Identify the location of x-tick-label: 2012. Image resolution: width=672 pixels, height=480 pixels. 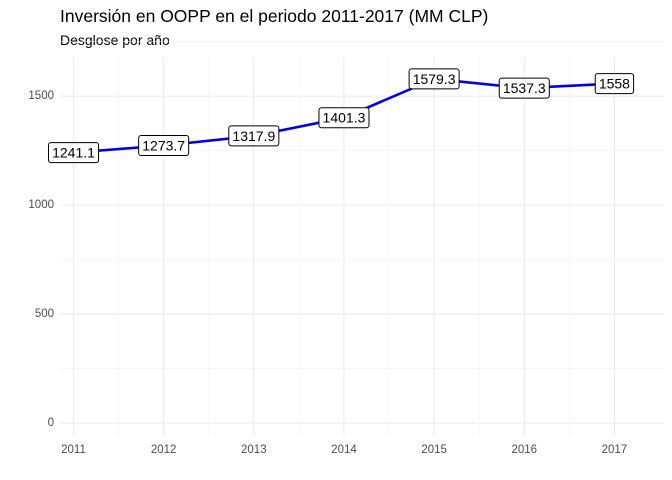
(164, 450).